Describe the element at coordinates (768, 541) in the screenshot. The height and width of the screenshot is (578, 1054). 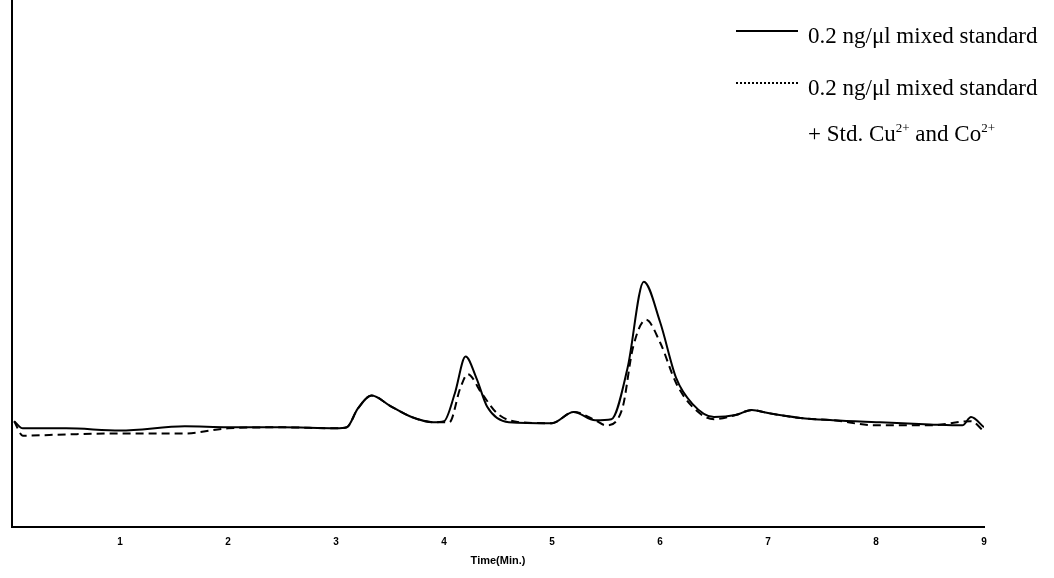
I see `x-tick-label: 7` at that location.